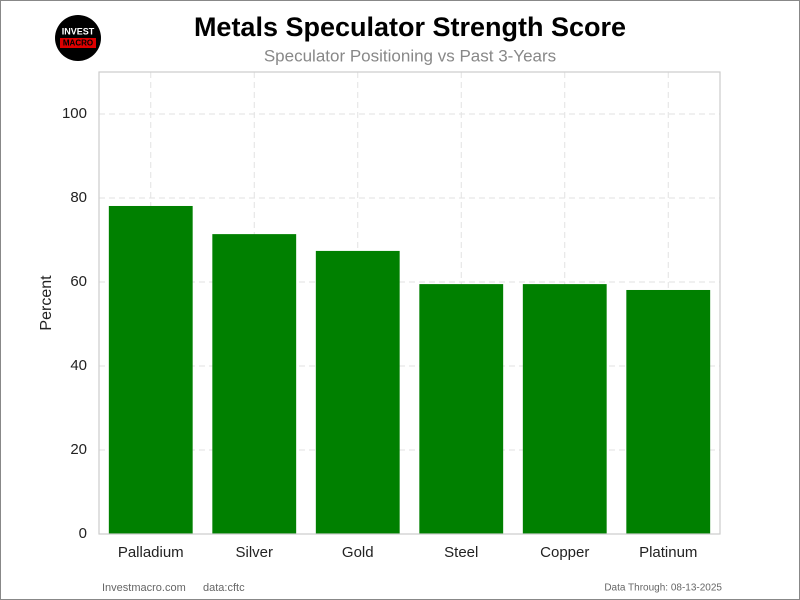 The image size is (800, 600). Describe the element at coordinates (663, 588) in the screenshot. I see `data-date-note: Data Through: 08-13-2025` at that location.